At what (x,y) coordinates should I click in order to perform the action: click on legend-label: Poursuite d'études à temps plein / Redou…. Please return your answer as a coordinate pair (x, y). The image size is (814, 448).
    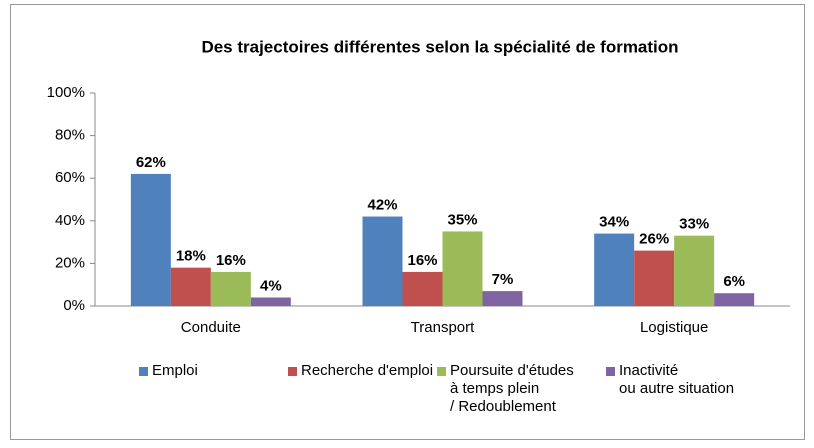
    Looking at the image, I should click on (512, 388).